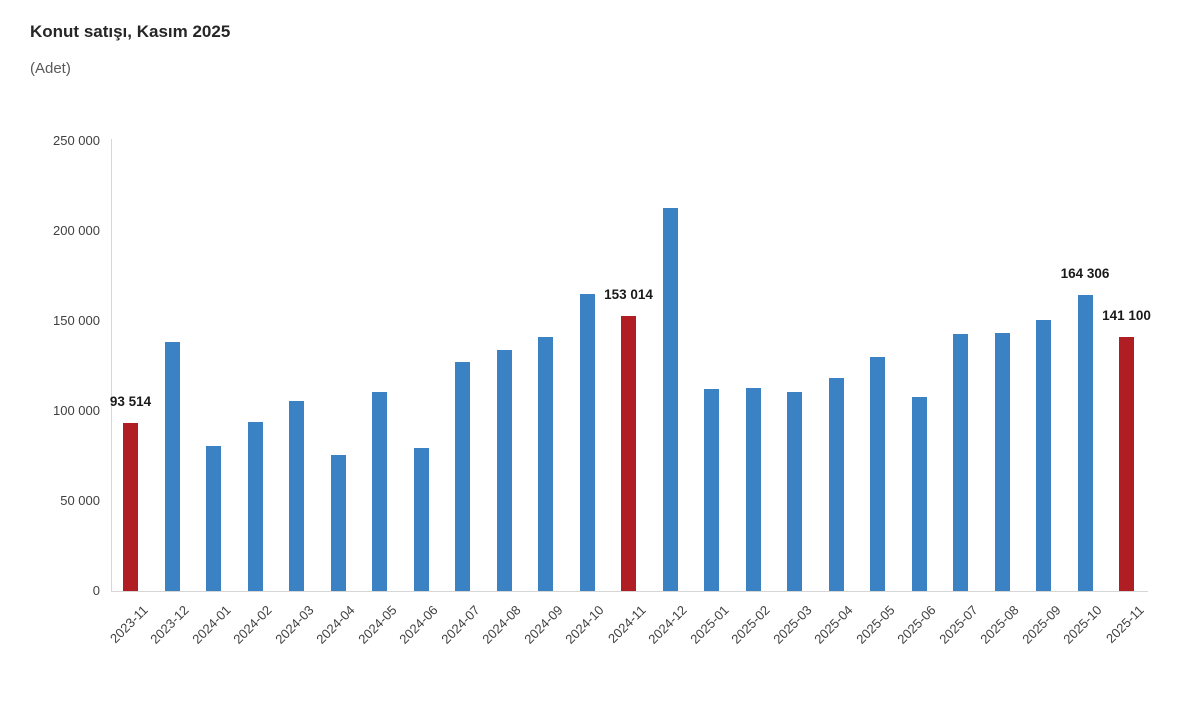 Image resolution: width=1200 pixels, height=710 pixels. What do you see at coordinates (792, 624) in the screenshot?
I see `x-axis-tick-label-2025-03: 2025-03` at bounding box center [792, 624].